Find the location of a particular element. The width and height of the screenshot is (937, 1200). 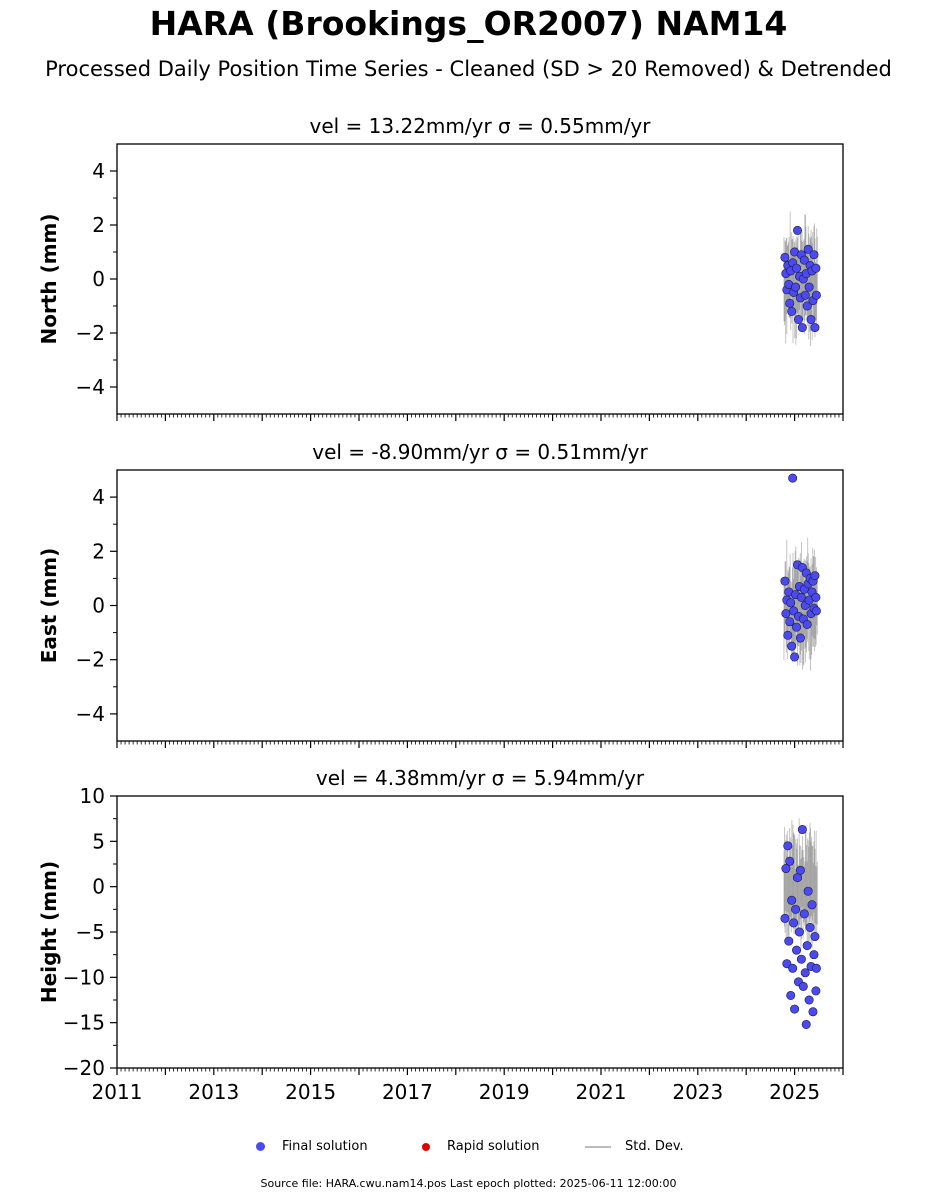

legend-item-stddev: Std. Dev. is located at coordinates (634, 1147).